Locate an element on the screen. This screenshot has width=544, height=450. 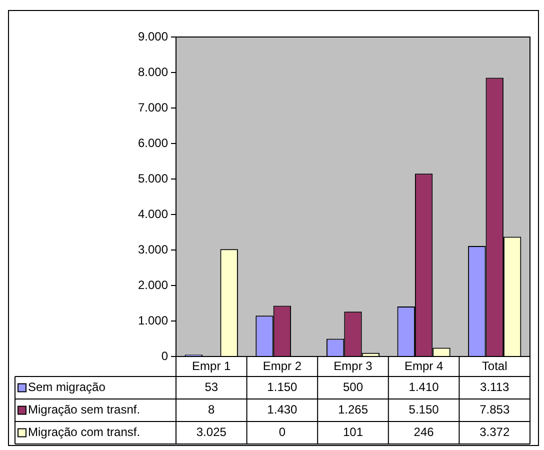
data-label: 101 is located at coordinates (353, 432).